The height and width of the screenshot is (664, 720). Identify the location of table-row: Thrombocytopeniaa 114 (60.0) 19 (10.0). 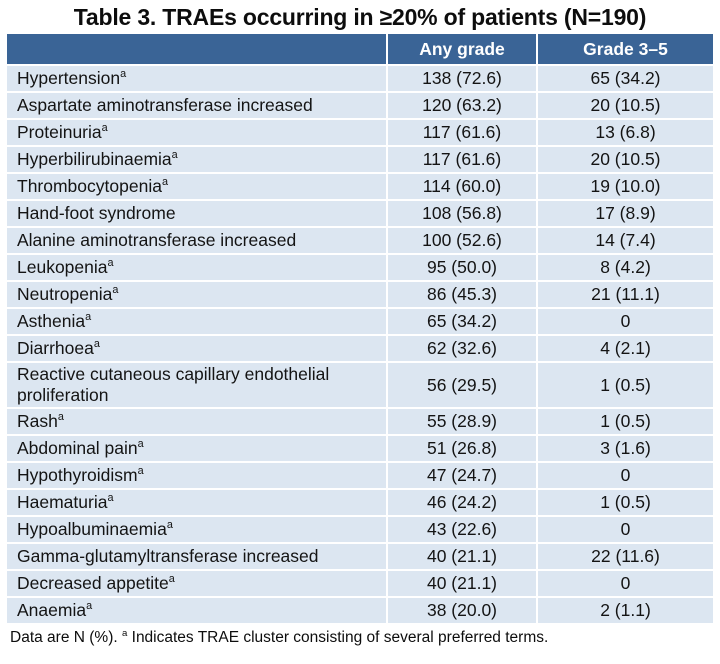
(360, 186).